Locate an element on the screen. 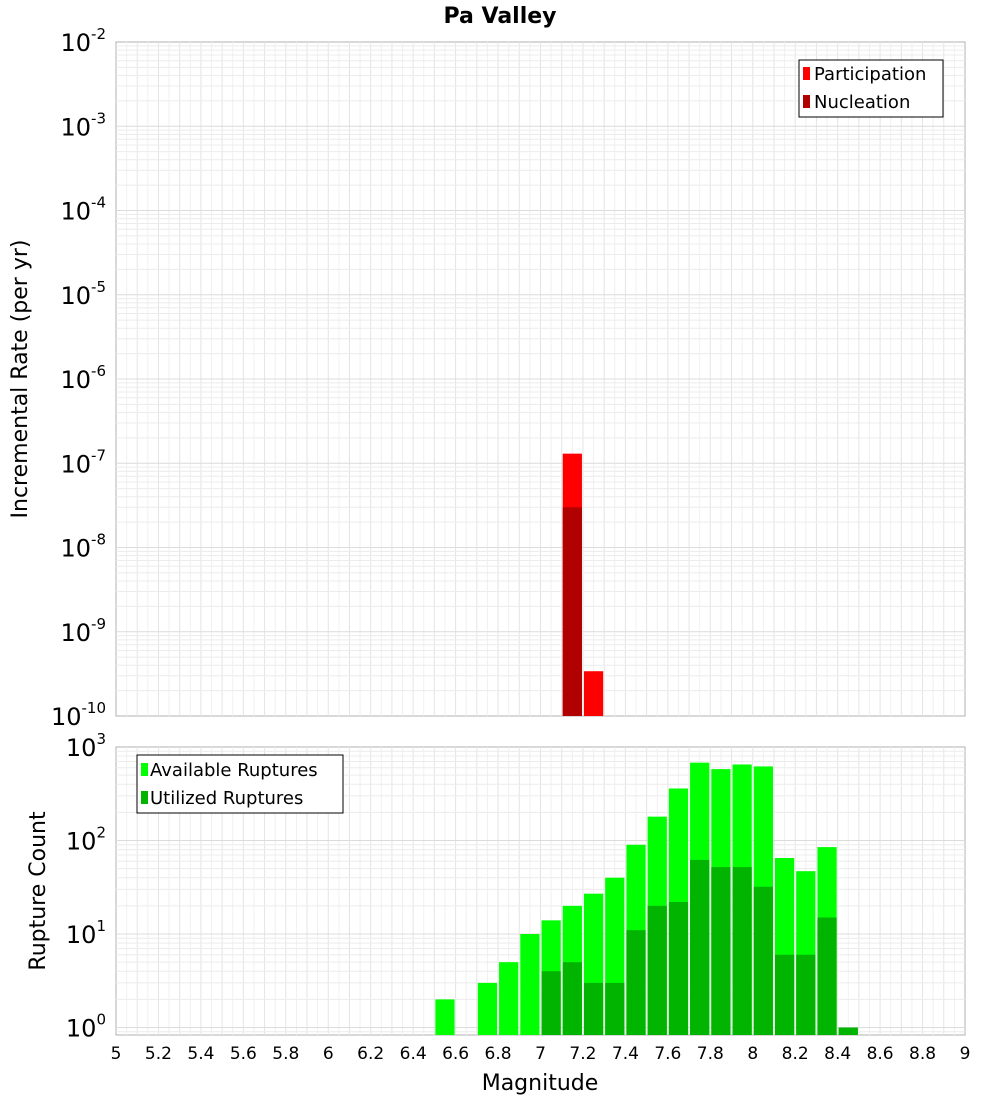  nucleation-legend-label: Nucleation is located at coordinates (862, 102).